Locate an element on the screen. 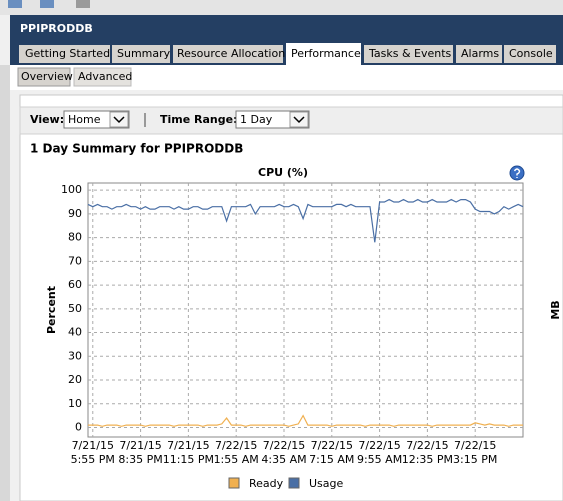 The image size is (563, 501). x-tick-label-box: 7/22/15 3:15 PM is located at coordinates (475, 452).